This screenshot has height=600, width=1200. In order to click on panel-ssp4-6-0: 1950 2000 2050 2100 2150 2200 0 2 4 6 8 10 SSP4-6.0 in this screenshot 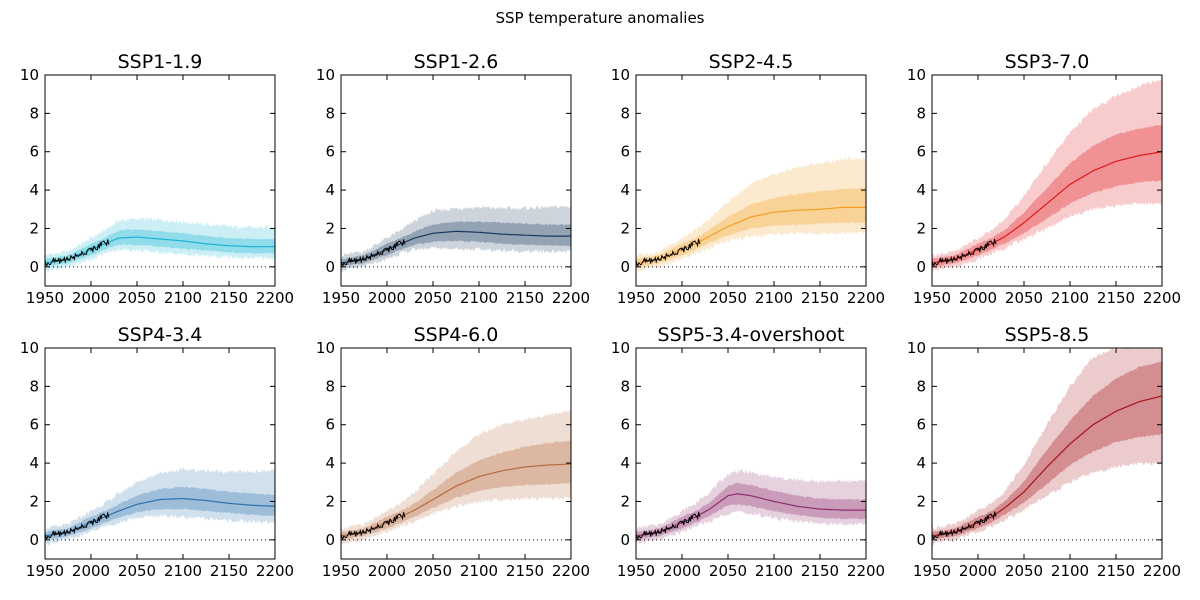, I will do `click(453, 452)`.